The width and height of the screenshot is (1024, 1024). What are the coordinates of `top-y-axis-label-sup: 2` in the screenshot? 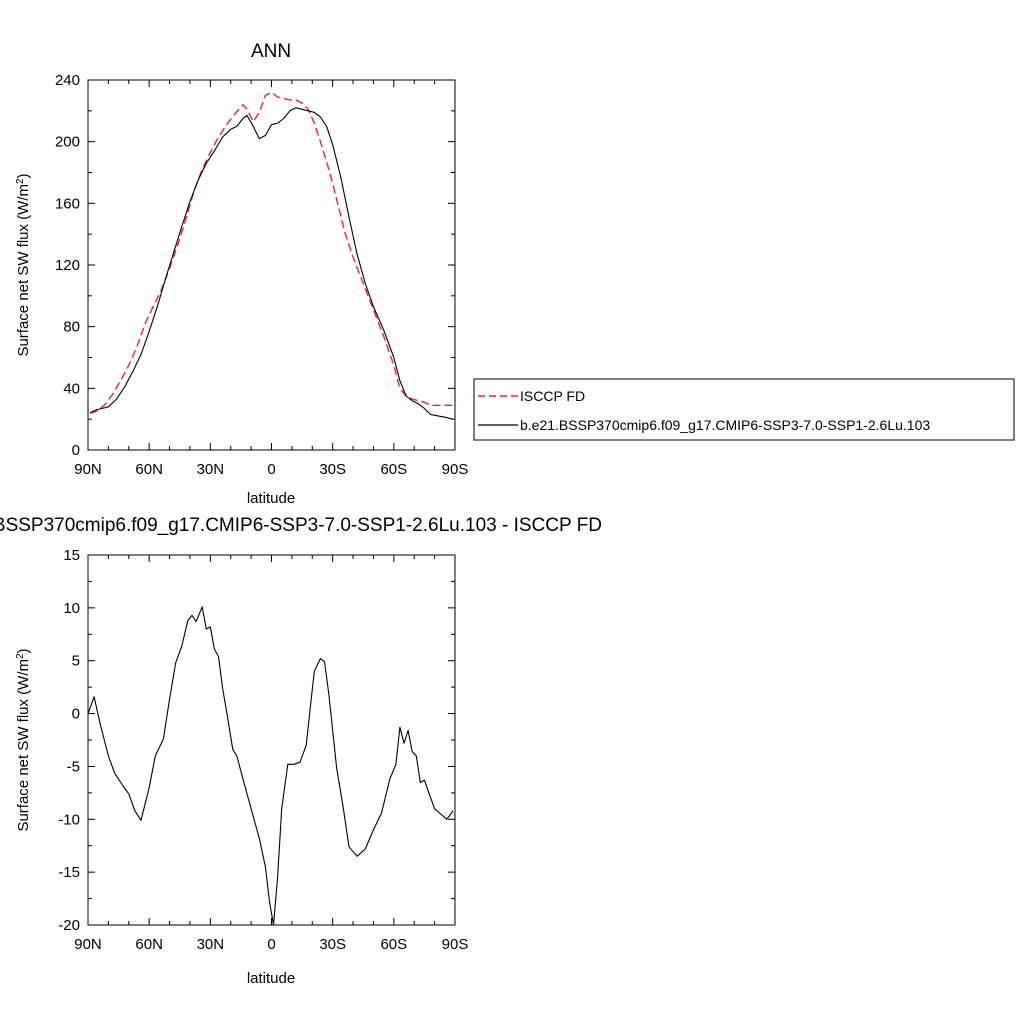 It's located at (20, 181).